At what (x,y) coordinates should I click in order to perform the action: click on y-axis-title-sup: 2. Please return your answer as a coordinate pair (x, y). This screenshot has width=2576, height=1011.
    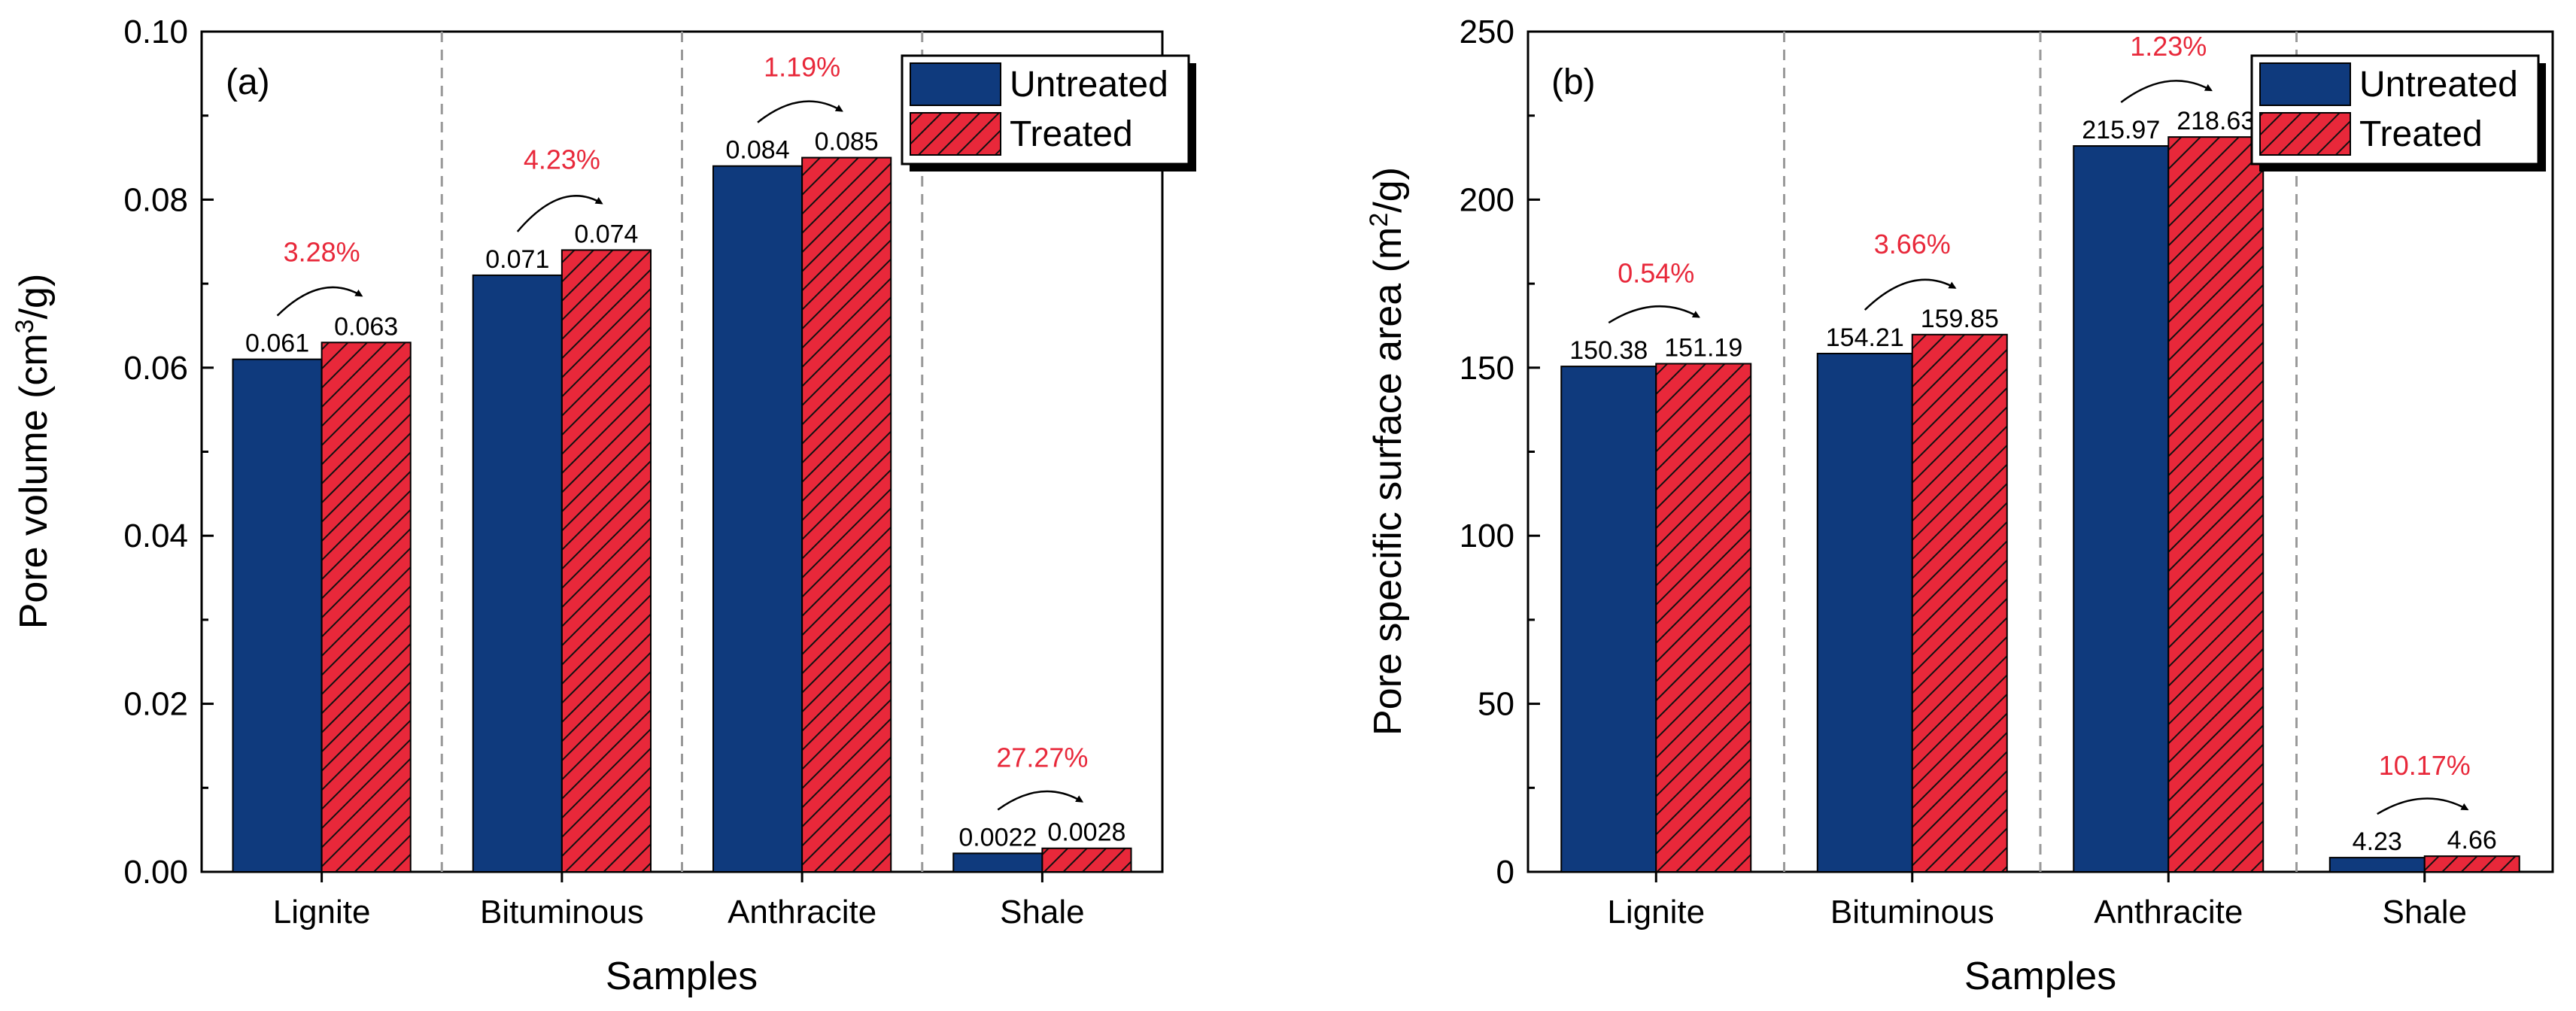
    Looking at the image, I should click on (1379, 220).